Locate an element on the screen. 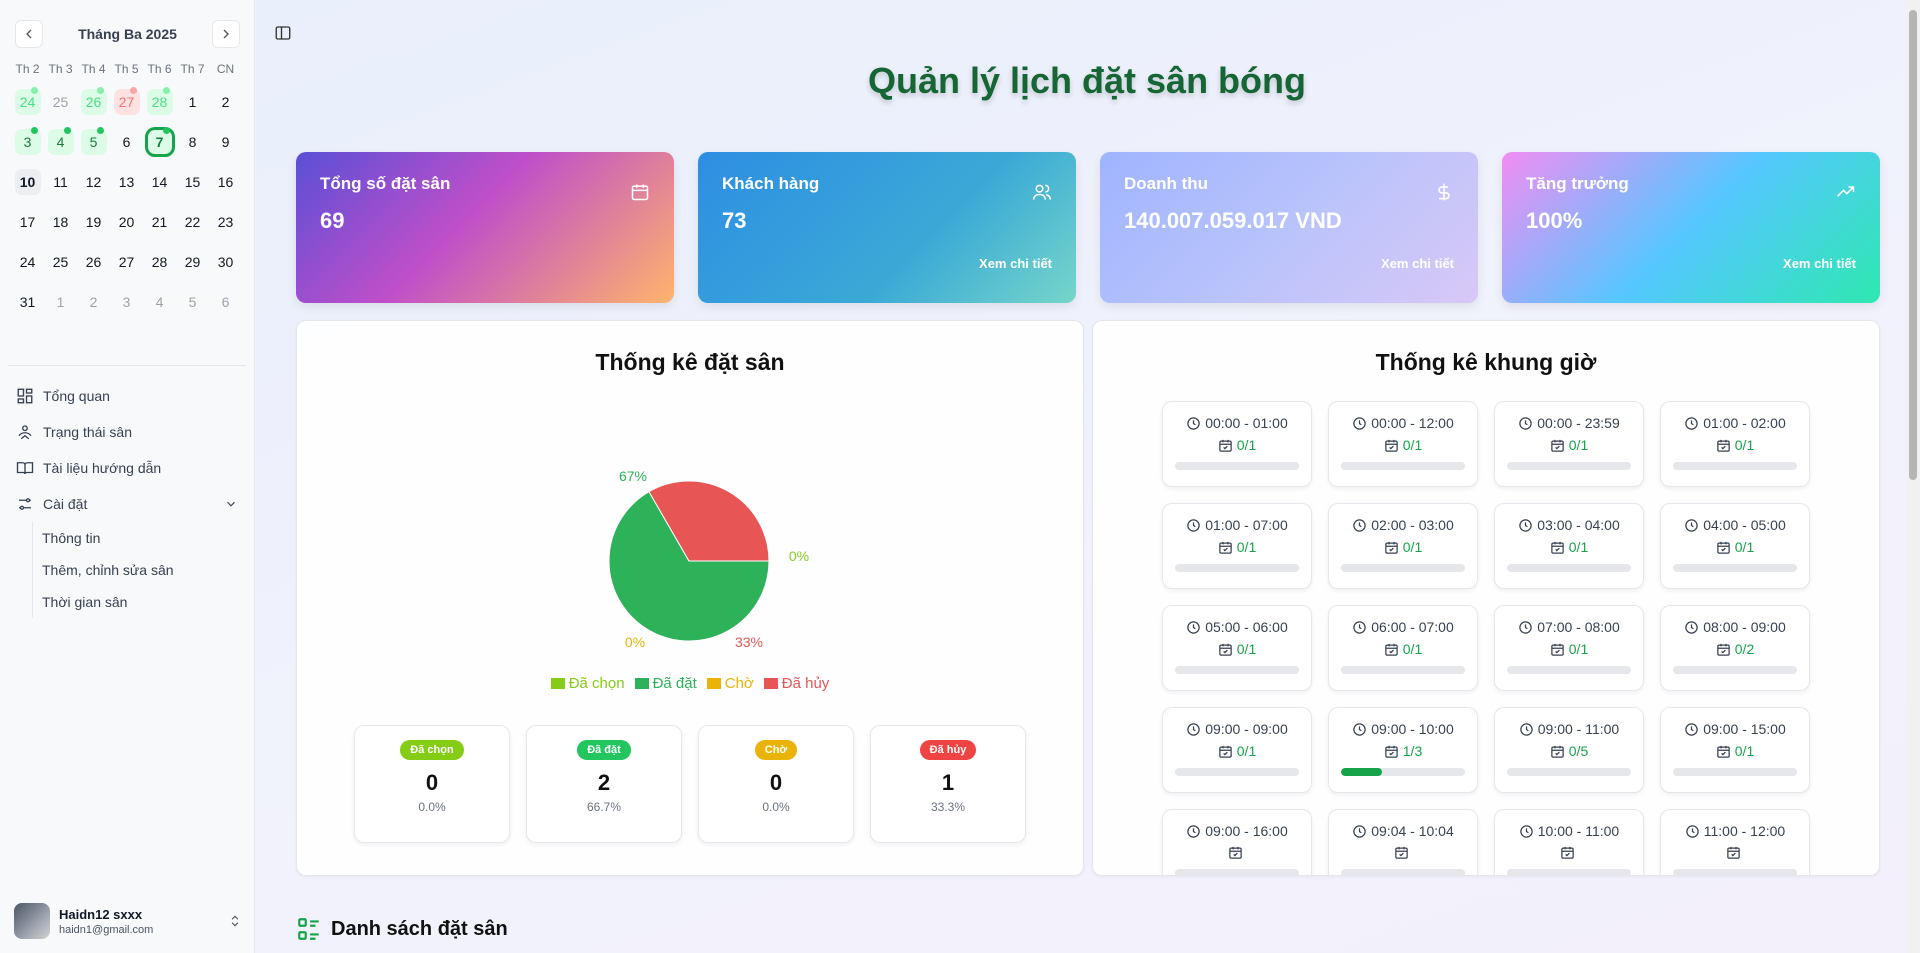 This screenshot has height=953, width=1920. calendar-day: 11 is located at coordinates (60, 182).